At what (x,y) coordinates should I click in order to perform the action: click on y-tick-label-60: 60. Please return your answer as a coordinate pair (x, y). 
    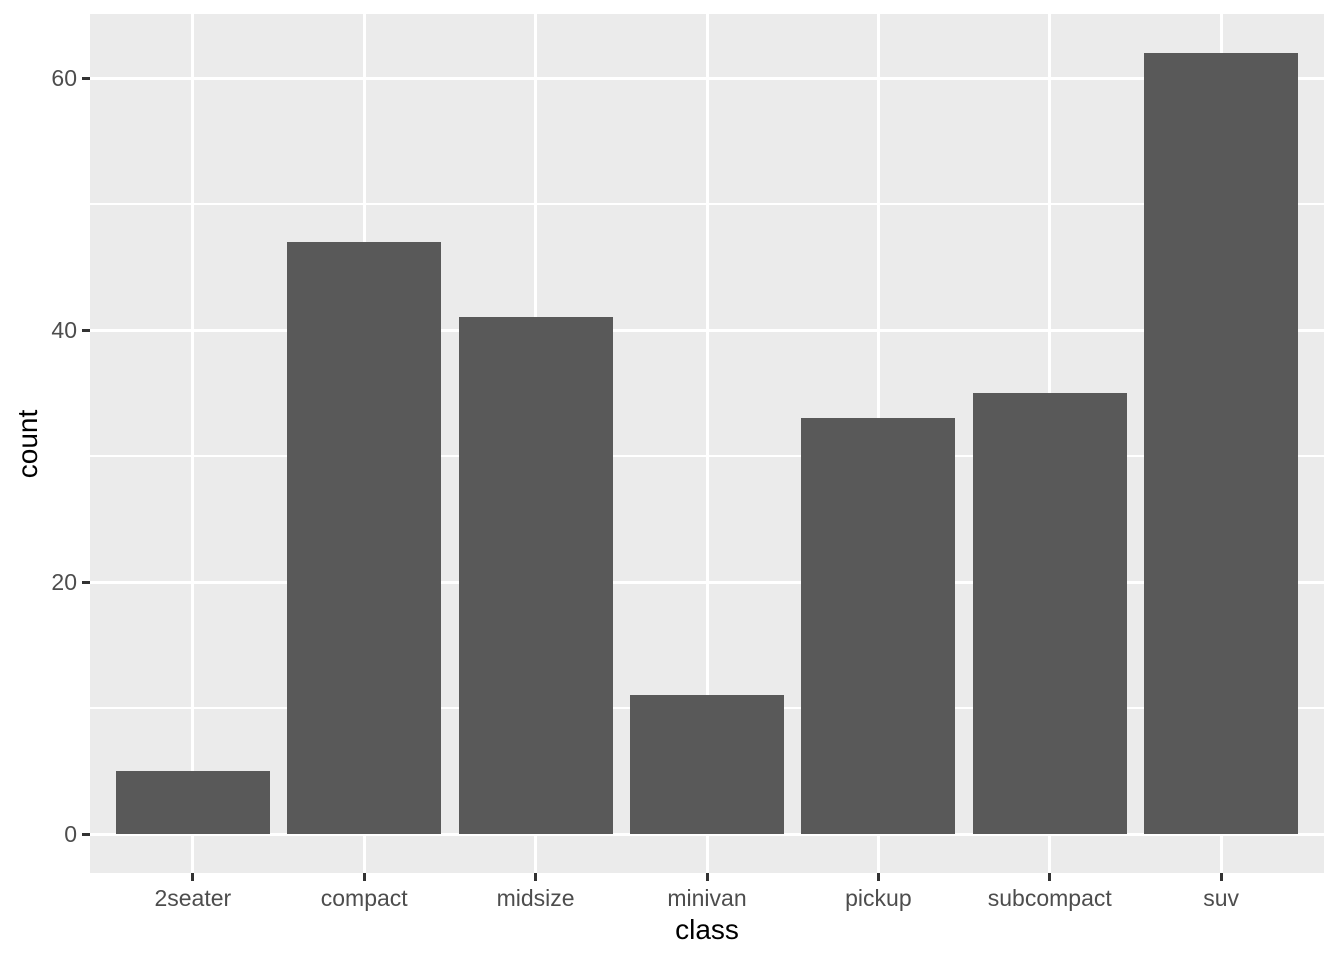
    Looking at the image, I should click on (64, 78).